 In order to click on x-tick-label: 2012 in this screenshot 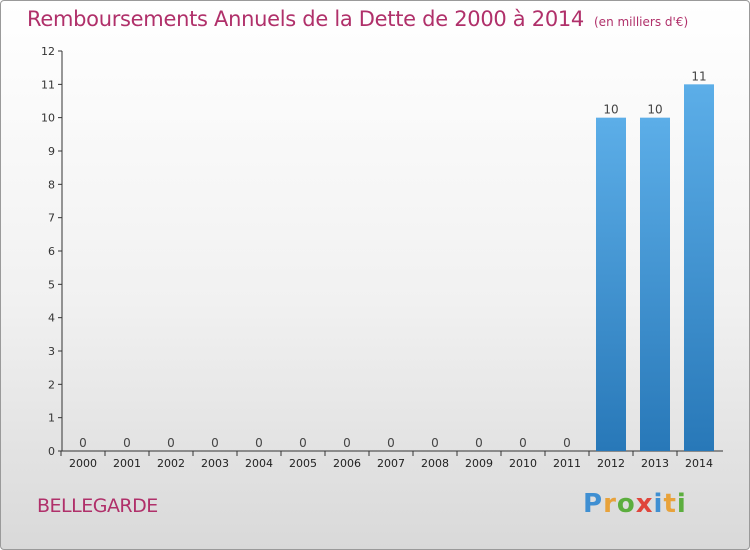, I will do `click(611, 463)`.